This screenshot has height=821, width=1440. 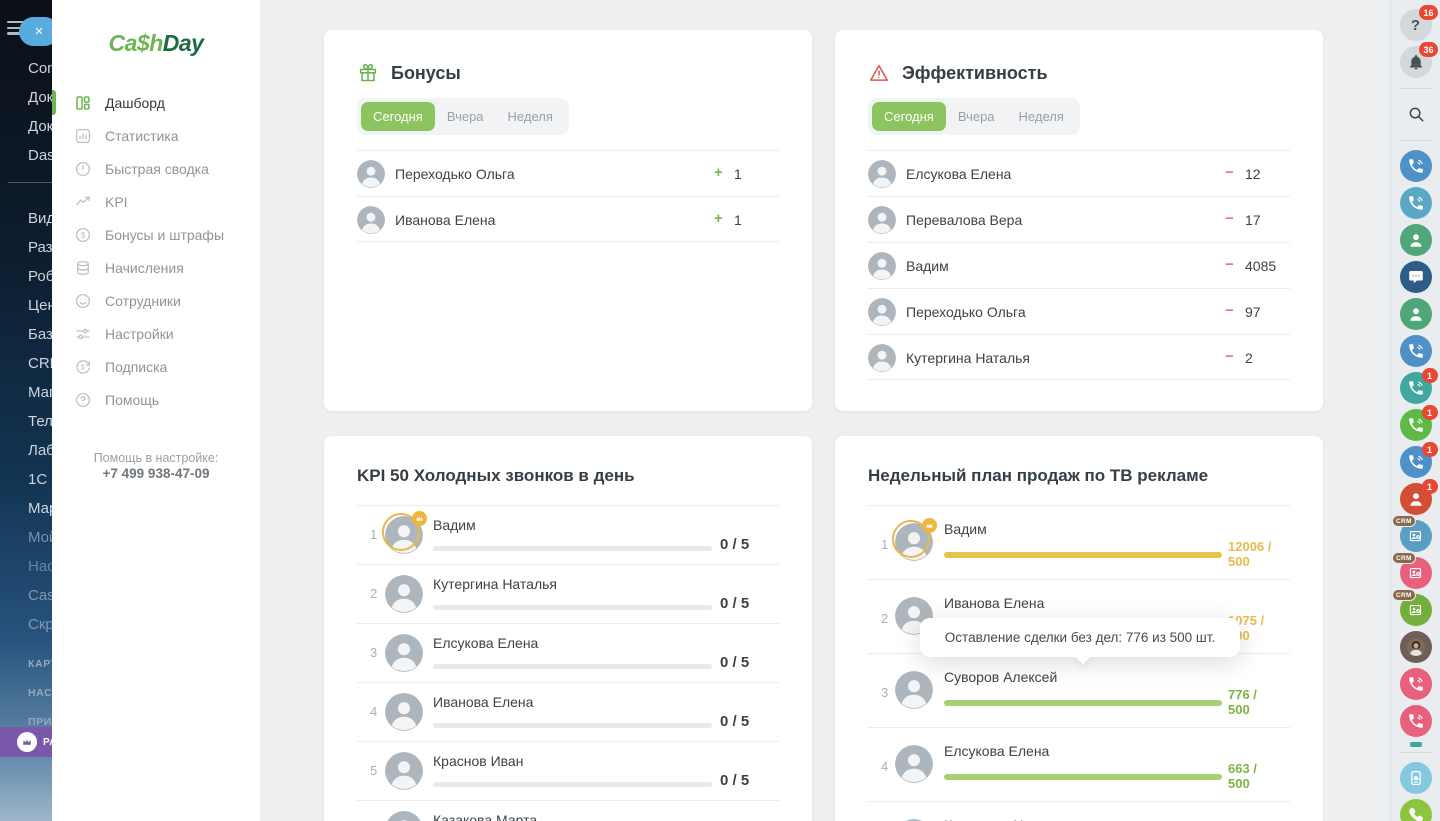 I want to click on sidebar-nav-item: Начисления, so click(x=156, y=267).